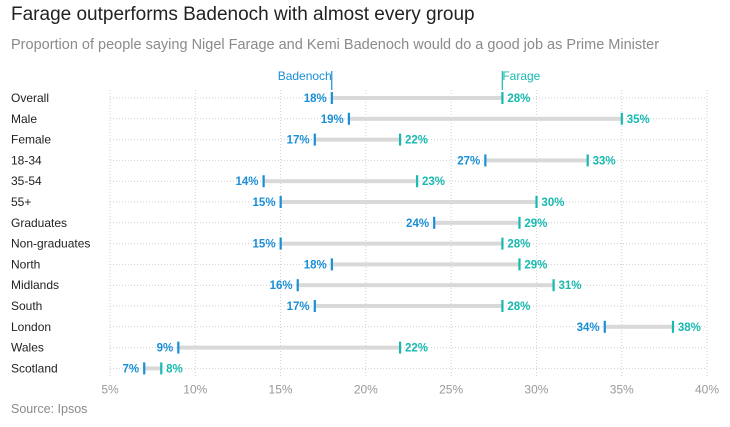  I want to click on category-label: South, so click(26, 306).